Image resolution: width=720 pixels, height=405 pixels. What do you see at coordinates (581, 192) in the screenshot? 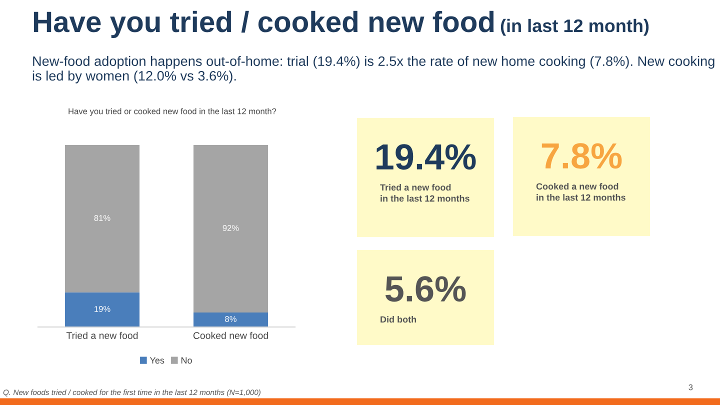
I see `text: Cooked a new food in the last 12 months` at bounding box center [581, 192].